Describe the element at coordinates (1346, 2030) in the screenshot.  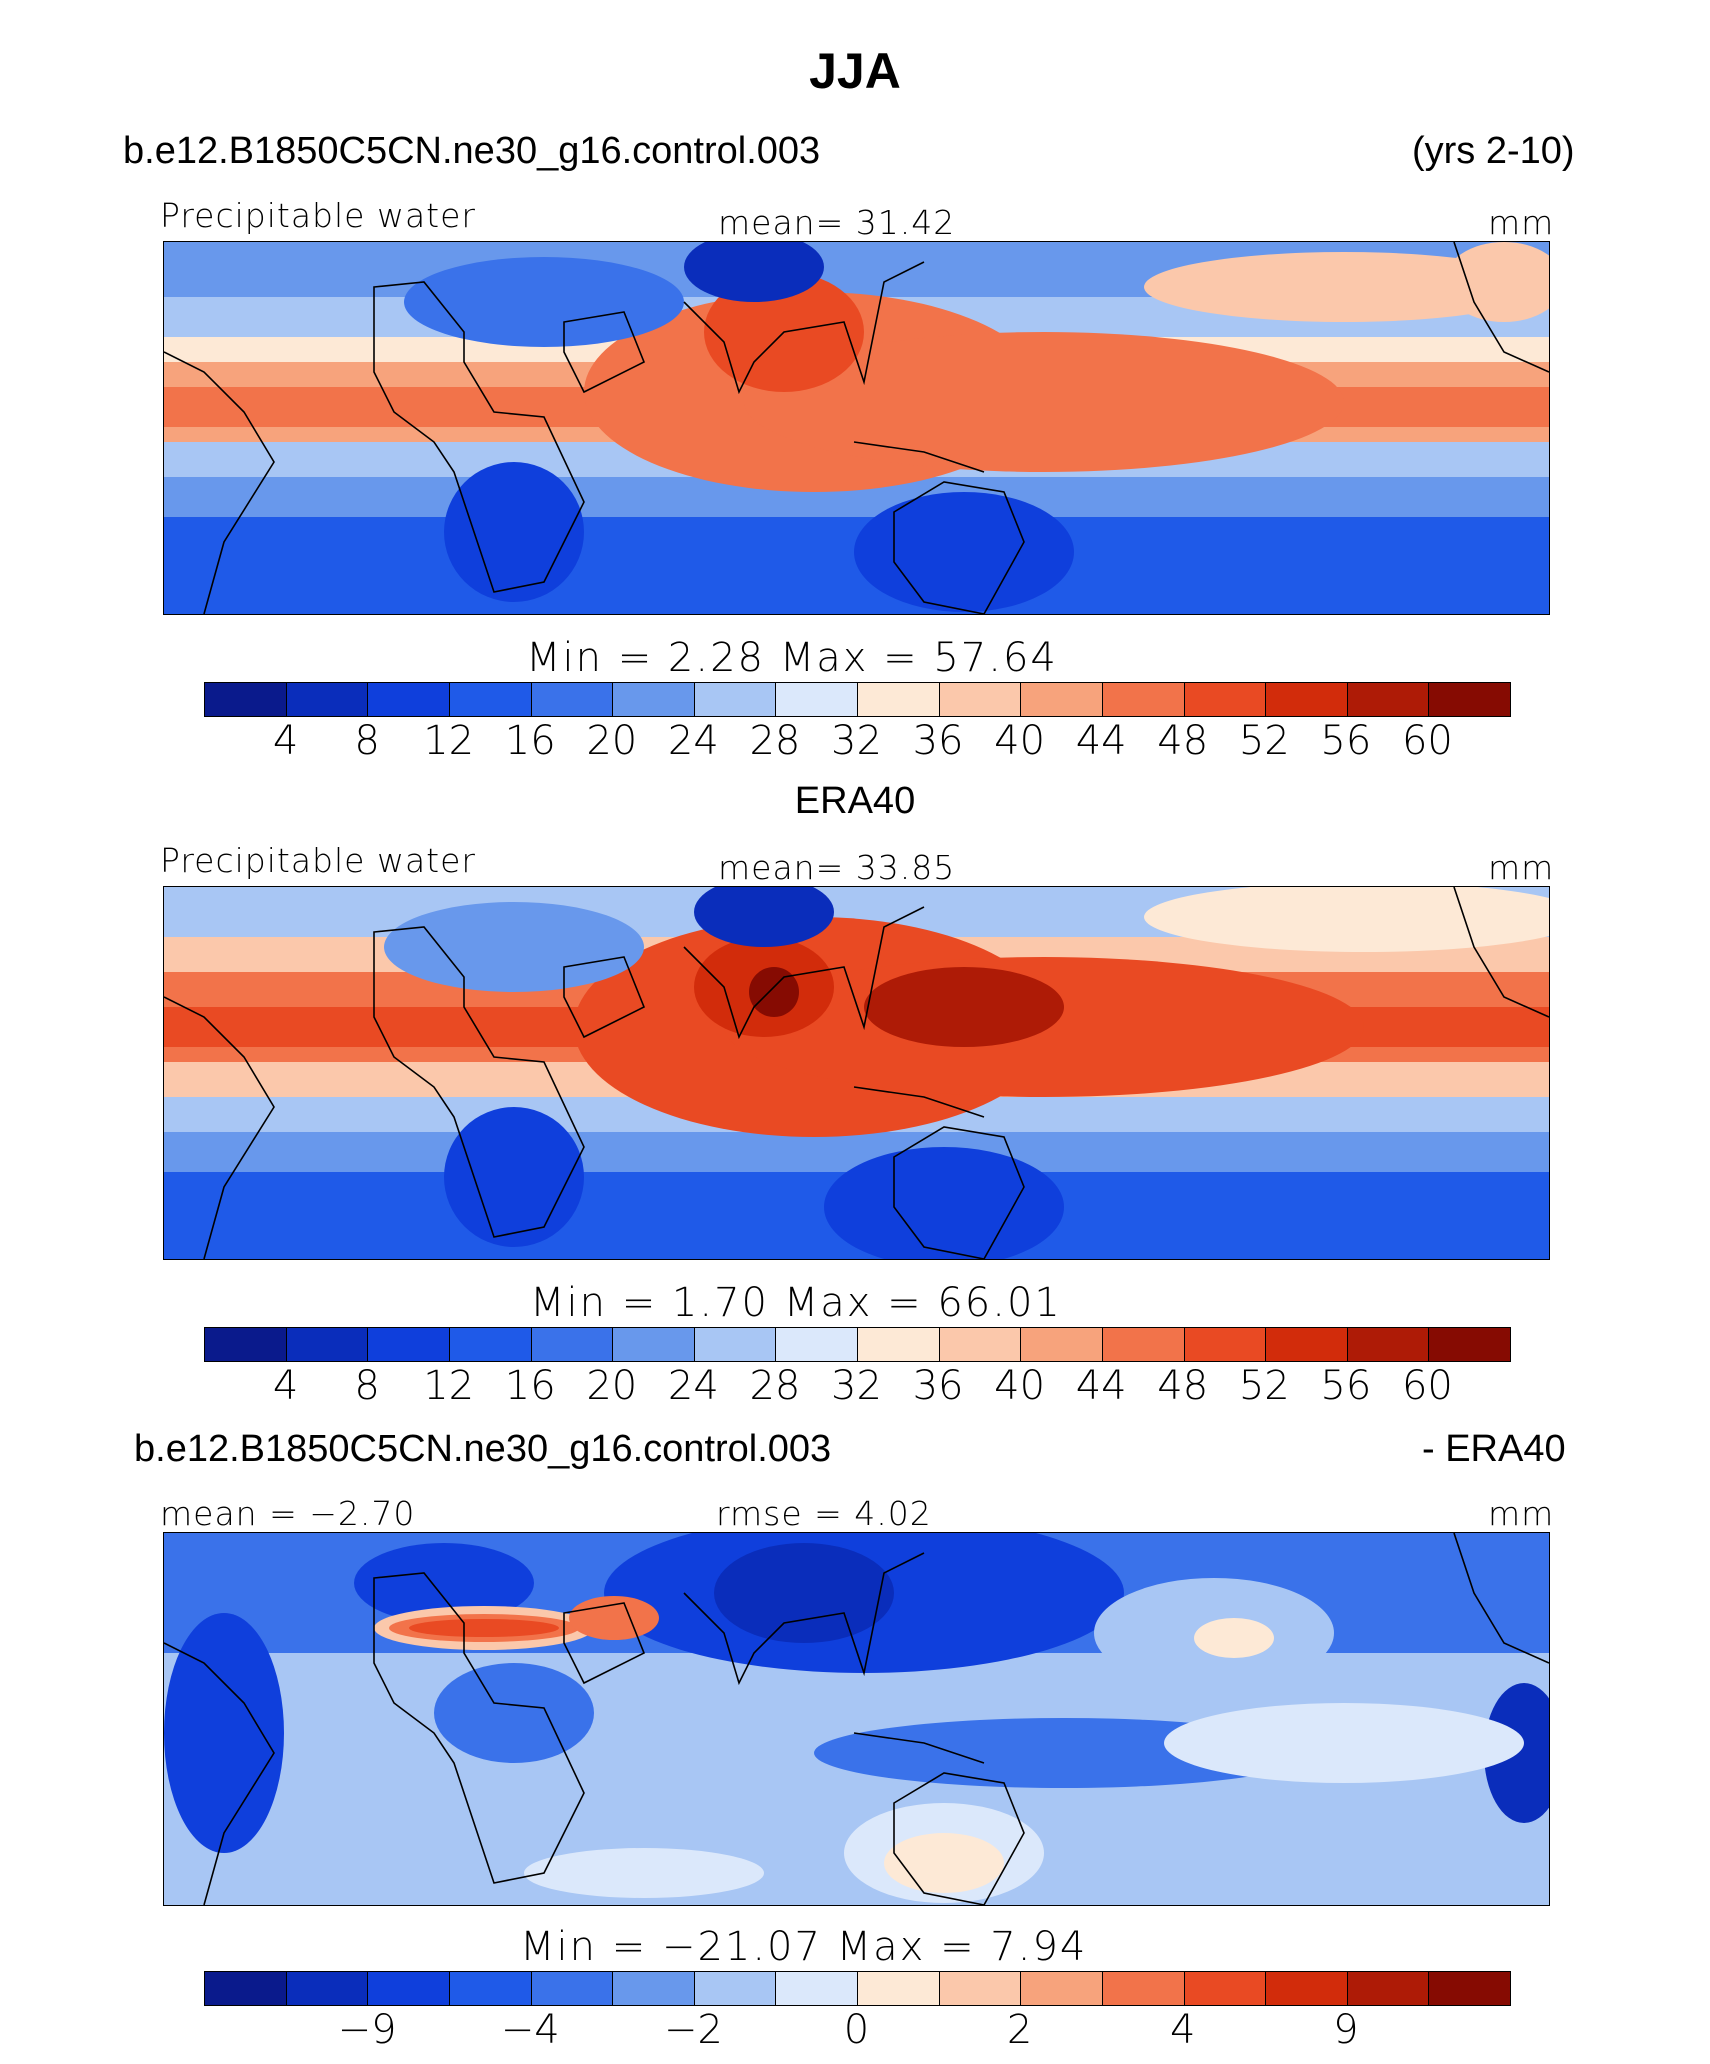
I see `colorbar-tick-label: 9` at that location.